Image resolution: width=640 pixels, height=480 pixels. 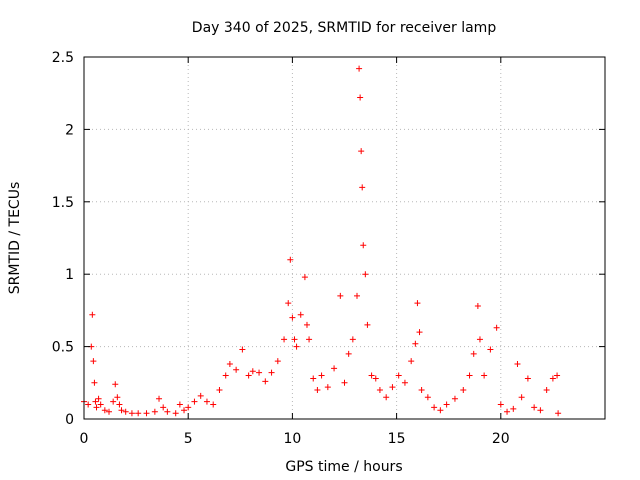 I want to click on y-tick-label: 0, so click(x=69, y=420).